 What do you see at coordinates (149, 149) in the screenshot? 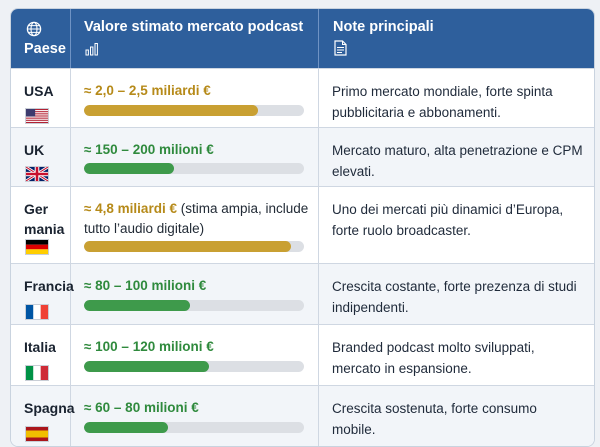
I see `value-amount: ≈ 150 – 200 milioni €` at bounding box center [149, 149].